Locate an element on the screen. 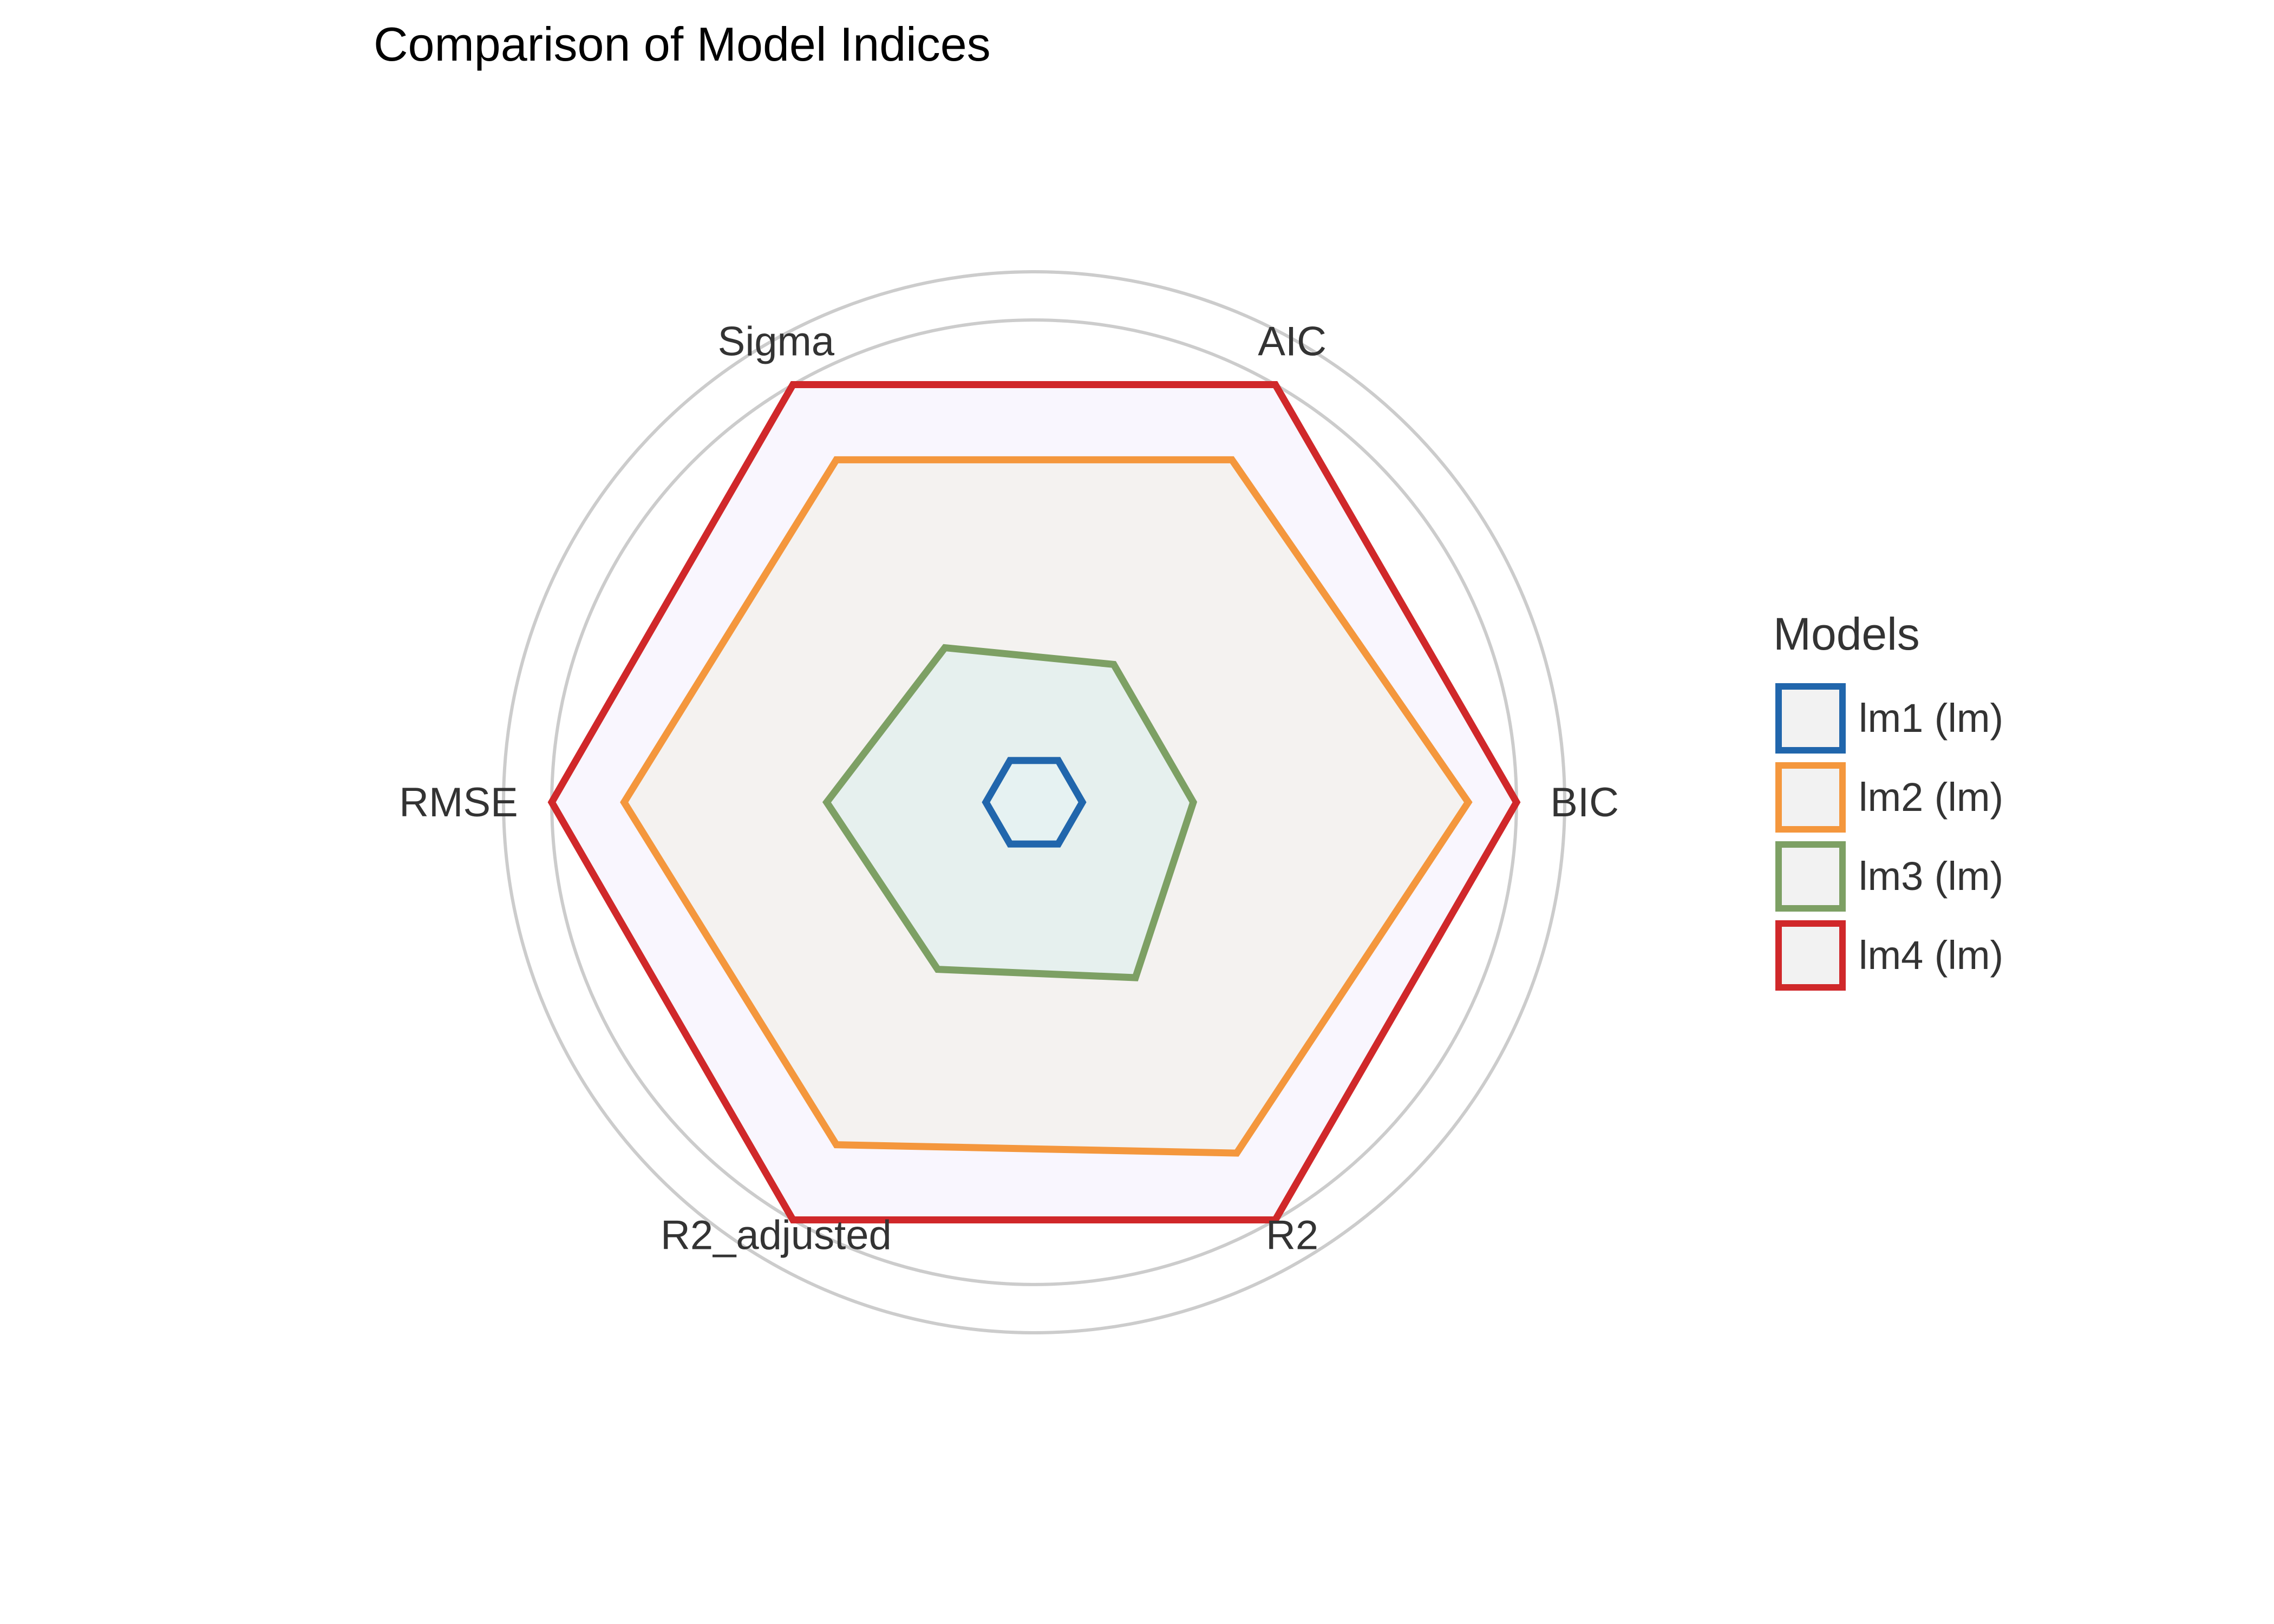  axis-label: AIC is located at coordinates (1292, 341).